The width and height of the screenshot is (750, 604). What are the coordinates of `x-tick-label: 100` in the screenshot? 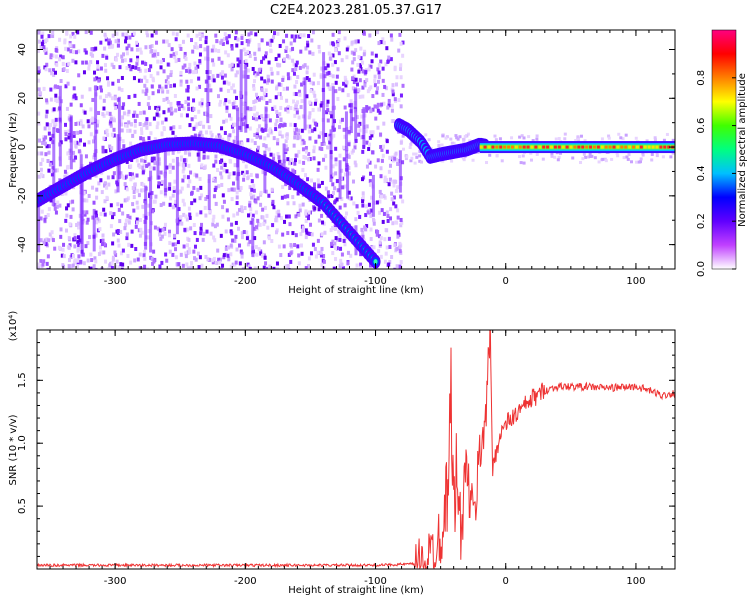 It's located at (635, 281).